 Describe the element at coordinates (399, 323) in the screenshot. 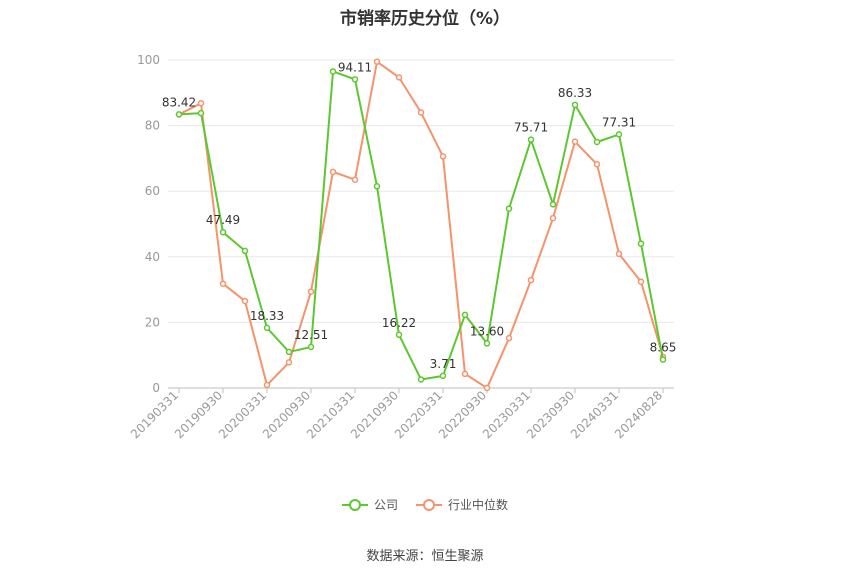

I see `company-data-label: 16.22` at that location.